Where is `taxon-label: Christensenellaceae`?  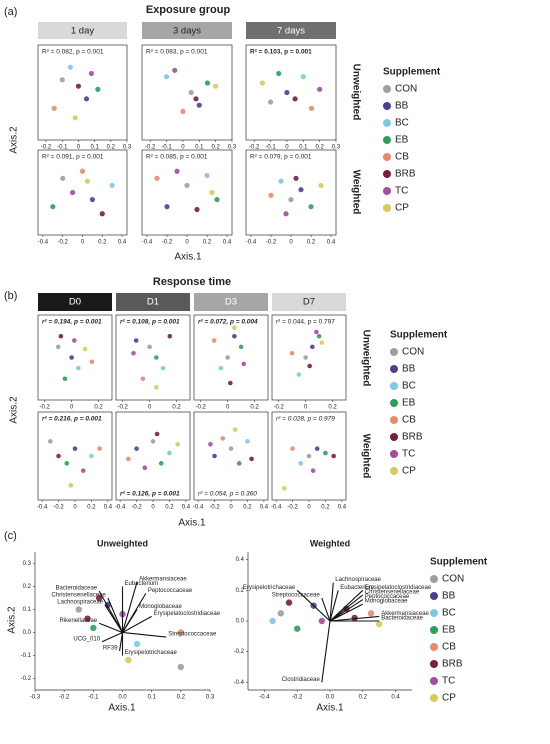 taxon-label: Christensenellaceae is located at coordinates (79, 596).